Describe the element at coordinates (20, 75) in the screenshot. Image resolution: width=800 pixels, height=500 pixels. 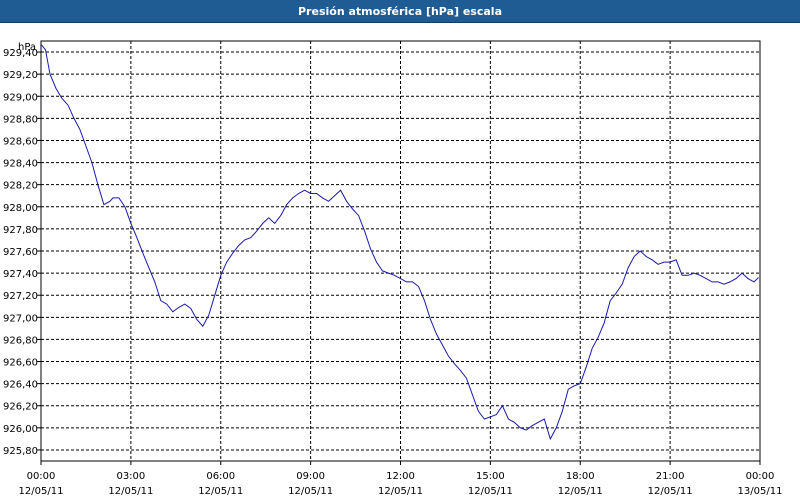
I see `y-tick-label: 929,20` at that location.